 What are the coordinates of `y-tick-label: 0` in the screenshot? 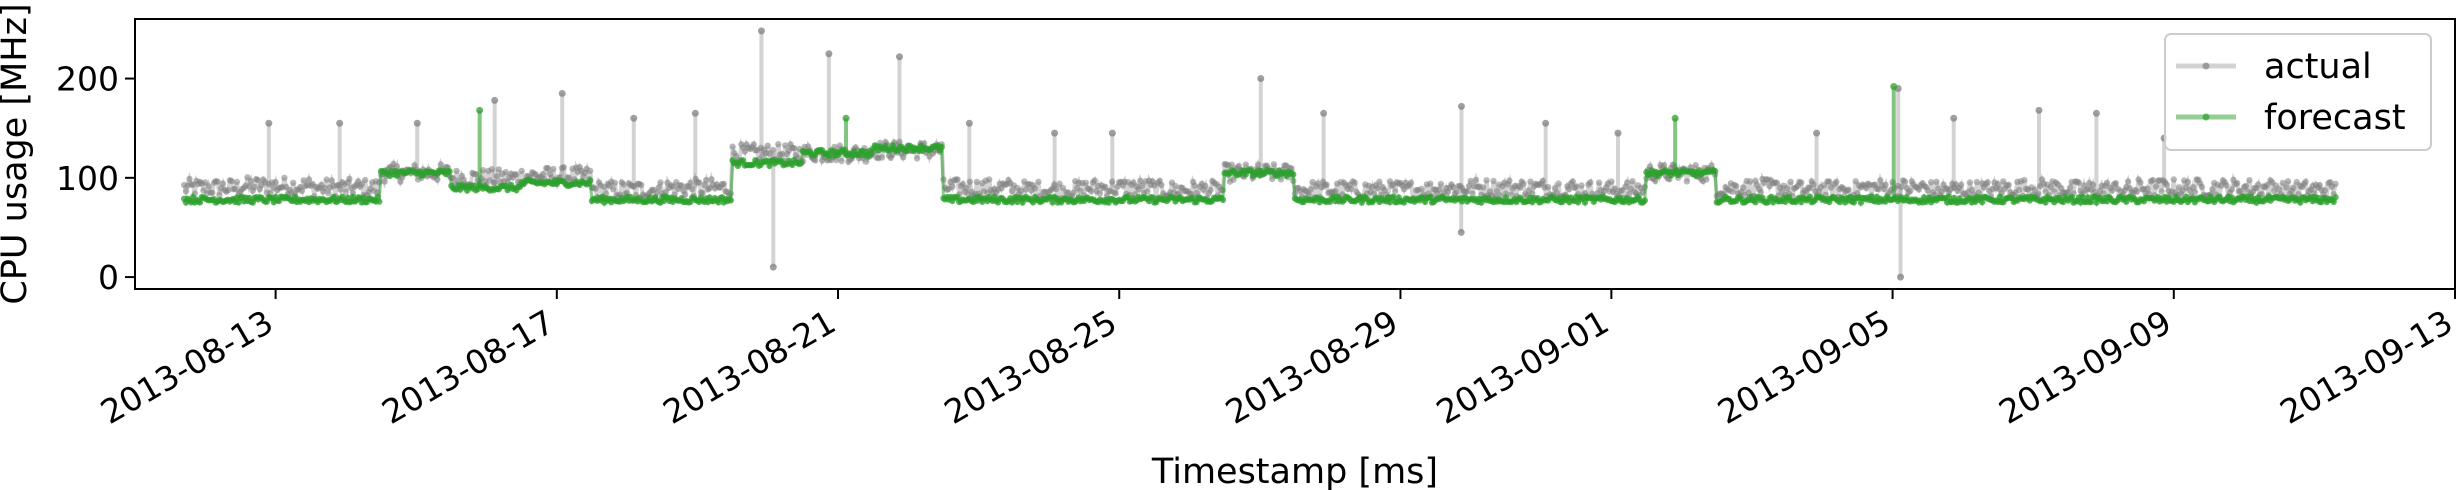 It's located at (108, 277).